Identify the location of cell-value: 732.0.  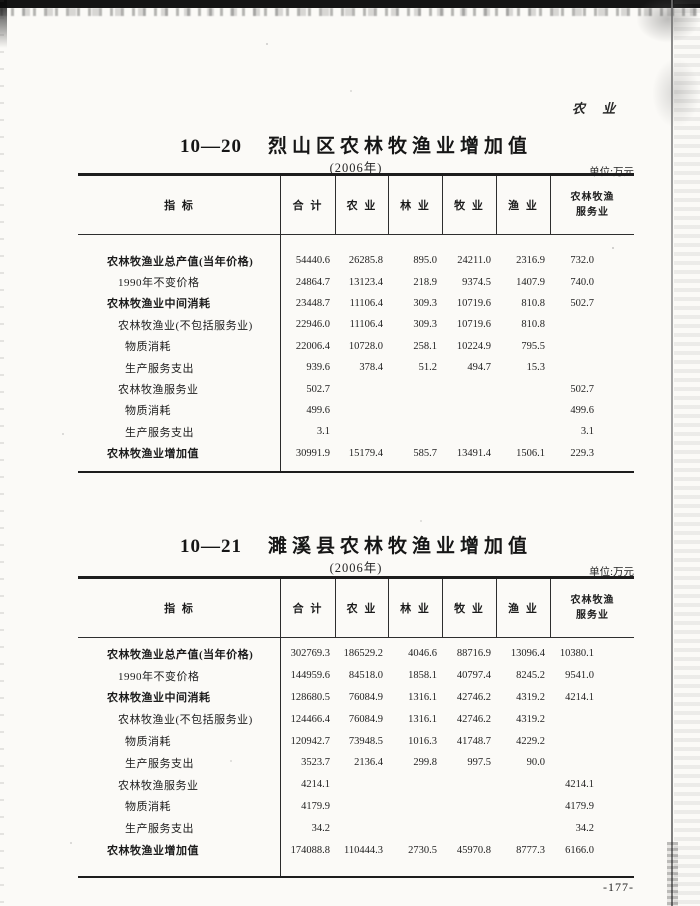
(582, 261).